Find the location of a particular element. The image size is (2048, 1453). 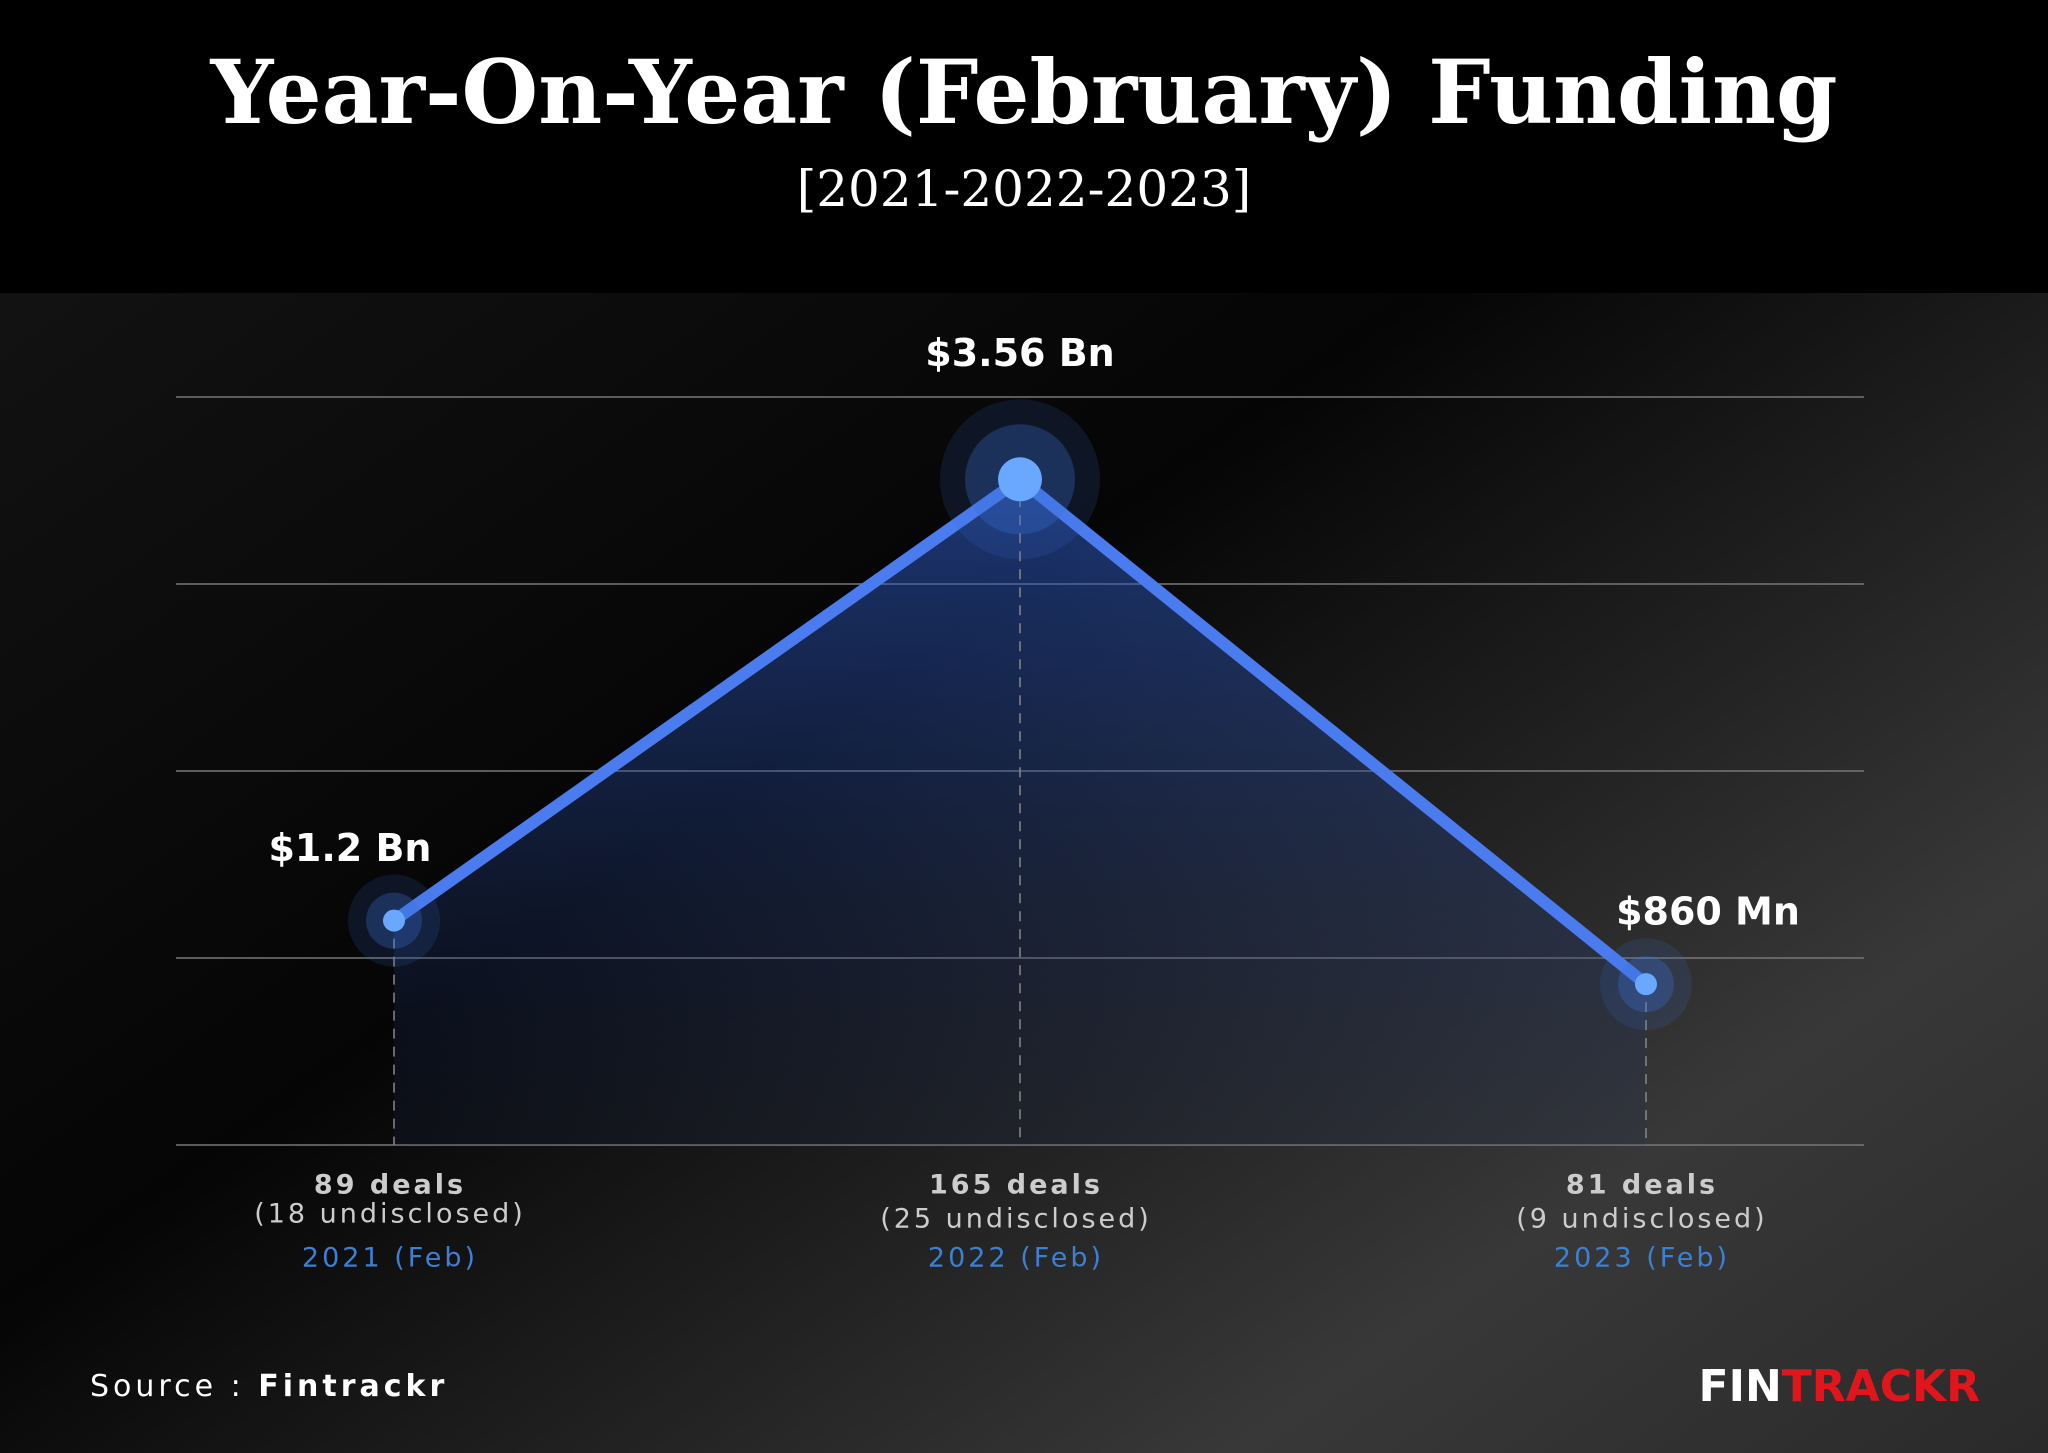

source-name: Fintrackr is located at coordinates (353, 1386).